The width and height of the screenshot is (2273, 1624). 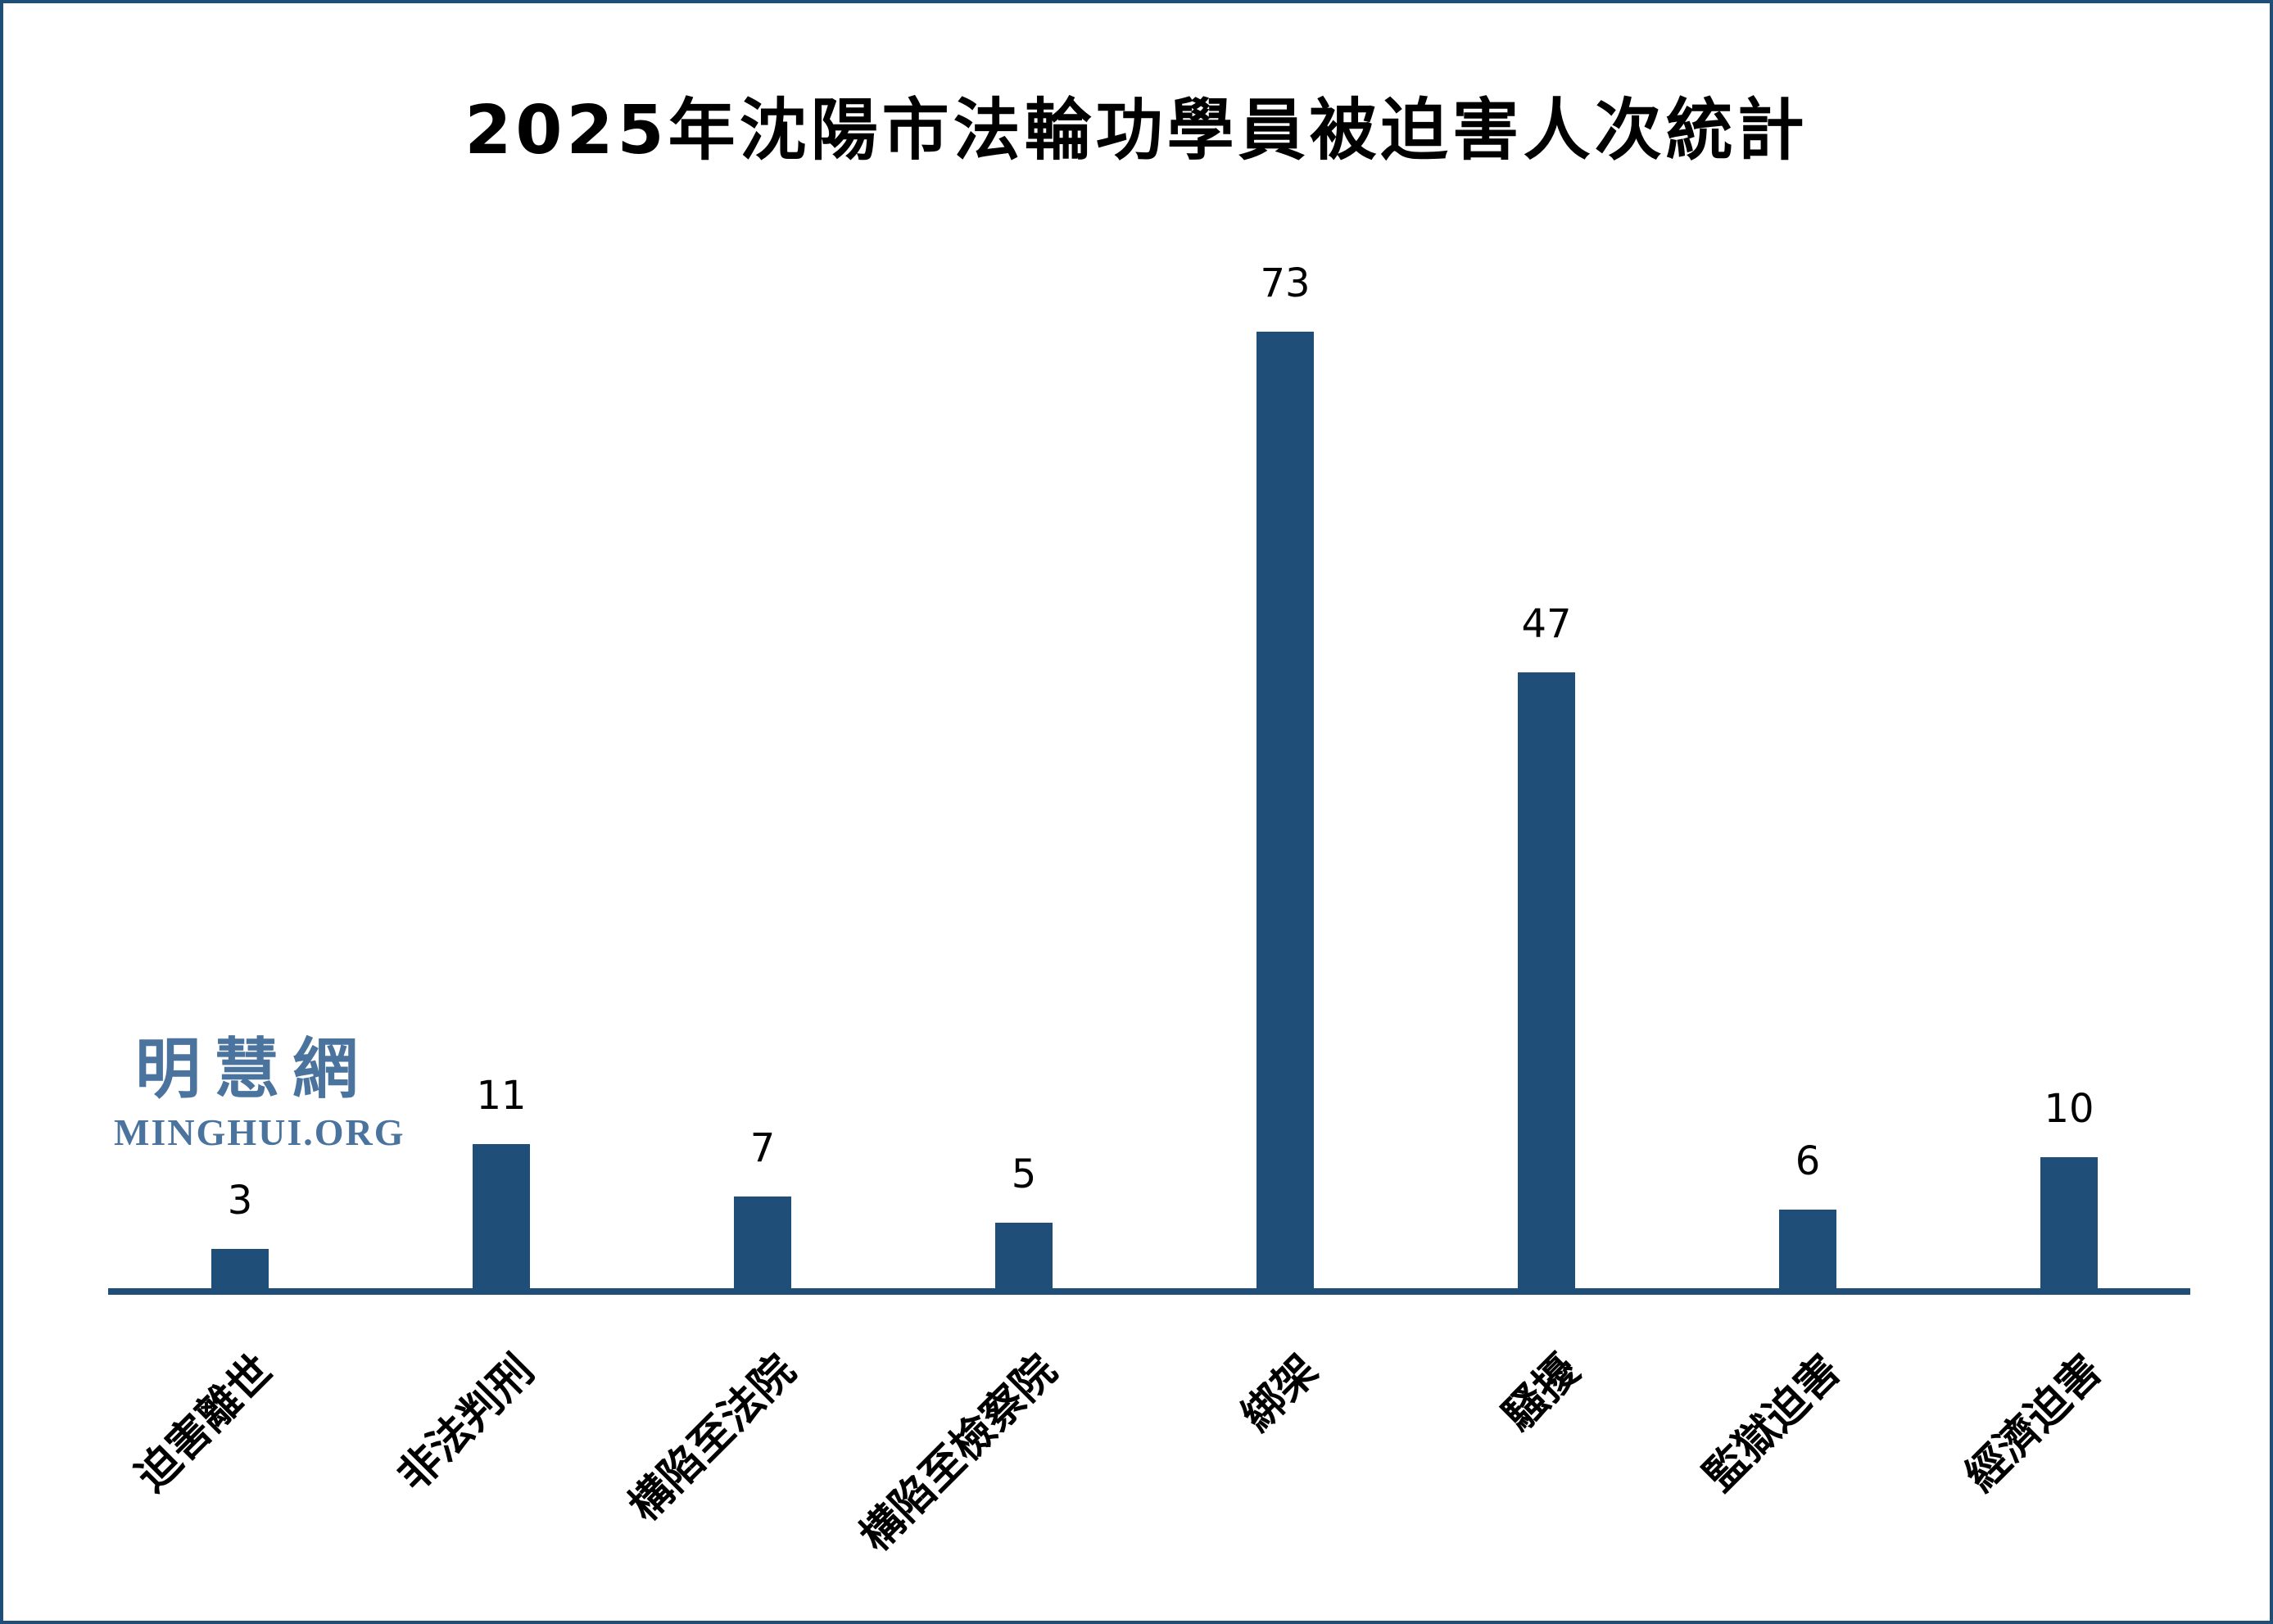 What do you see at coordinates (712, 1438) in the screenshot?
I see `category-label: 構陷至法院` at bounding box center [712, 1438].